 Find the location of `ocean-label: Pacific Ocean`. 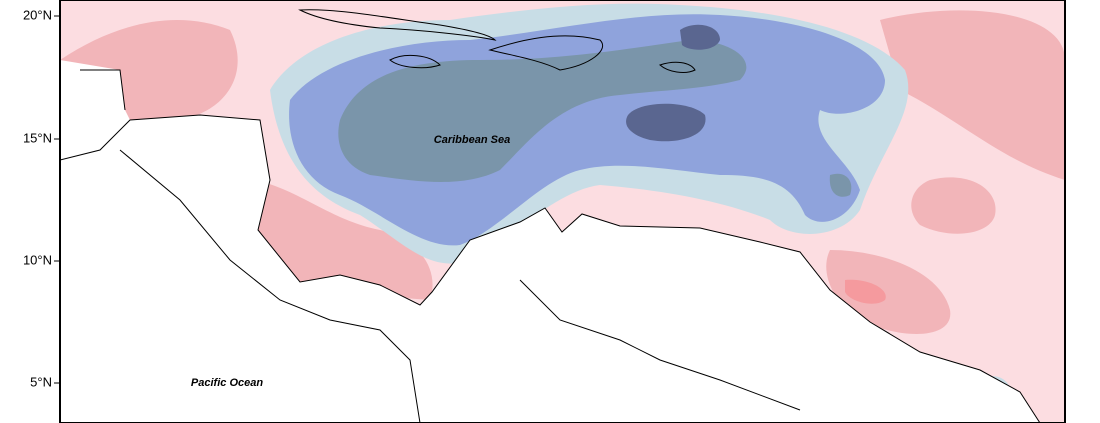

ocean-label: Pacific Ocean is located at coordinates (227, 383).